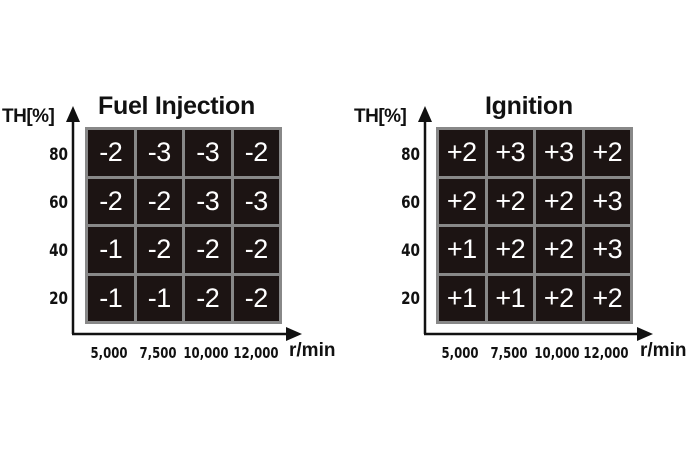 Image resolution: width=696 pixels, height=457 pixels. I want to click on ignition-y-tick: 40, so click(410, 251).